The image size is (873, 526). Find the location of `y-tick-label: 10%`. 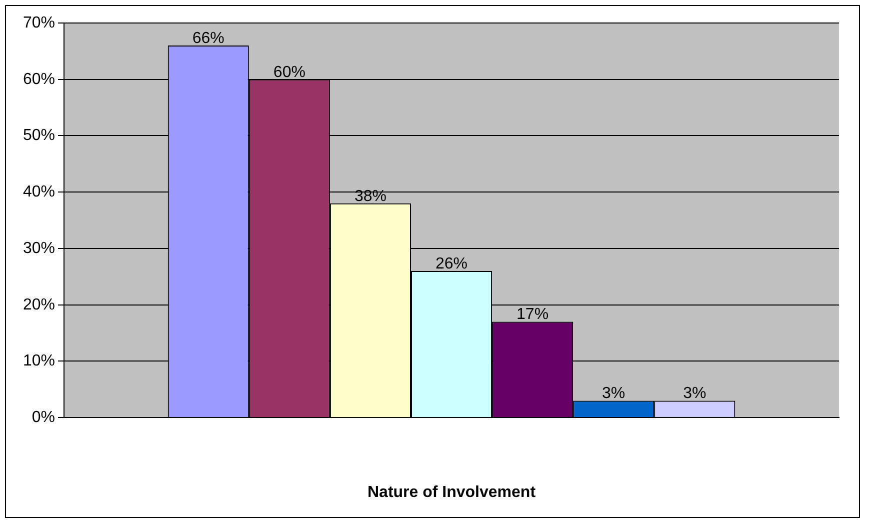

y-tick-label: 10% is located at coordinates (39, 361).